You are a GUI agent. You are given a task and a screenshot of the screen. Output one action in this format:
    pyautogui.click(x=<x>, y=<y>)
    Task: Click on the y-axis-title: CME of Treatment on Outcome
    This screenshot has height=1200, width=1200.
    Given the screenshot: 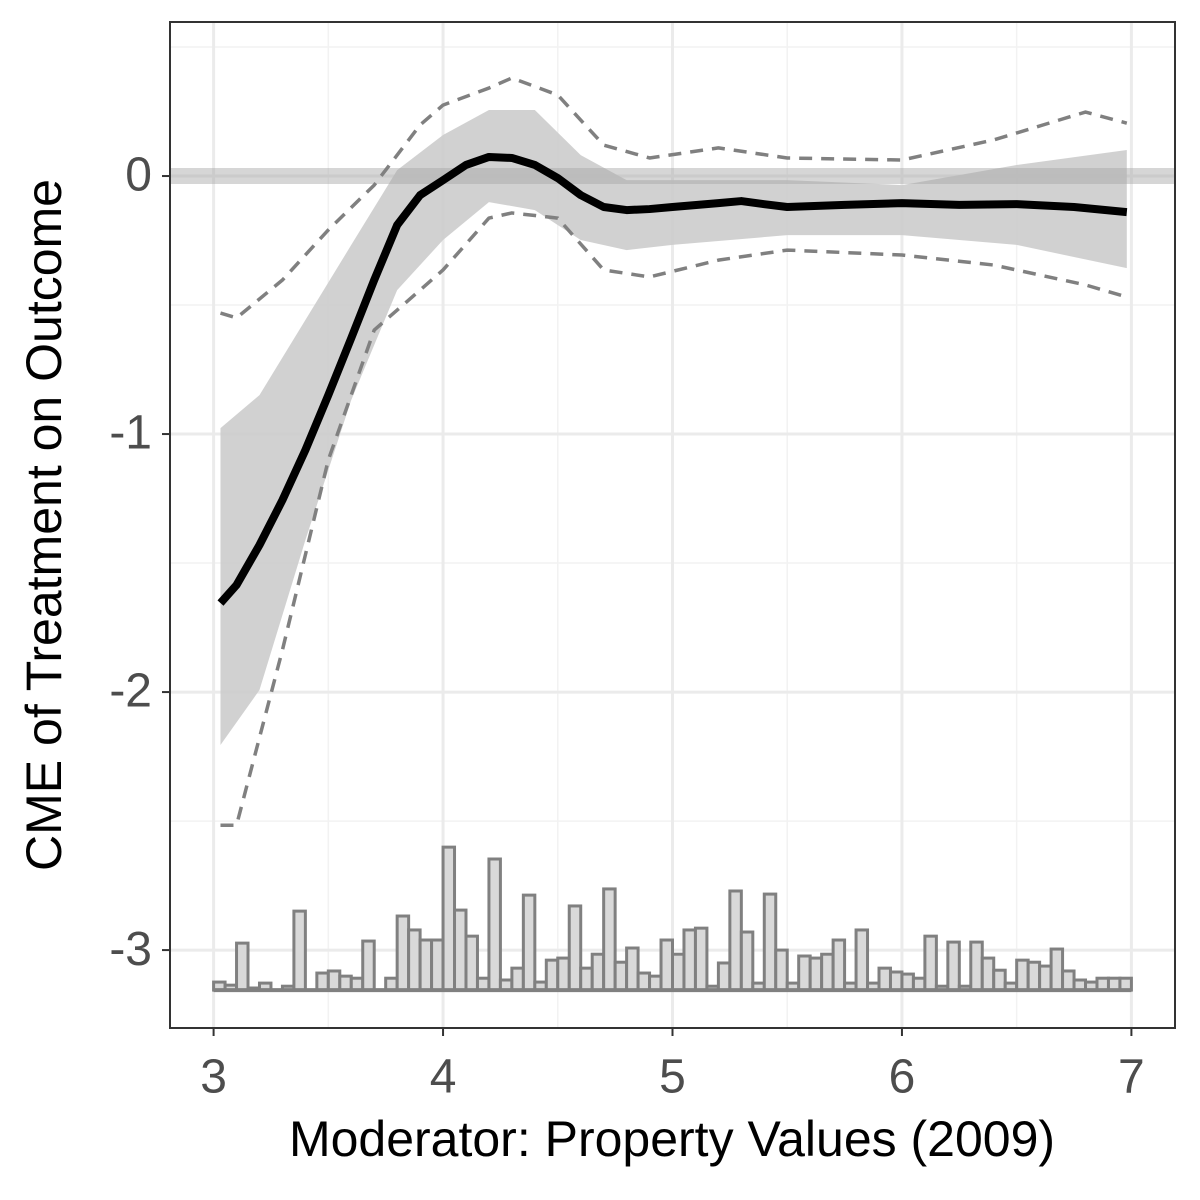 What is the action you would take?
    pyautogui.click(x=44, y=525)
    